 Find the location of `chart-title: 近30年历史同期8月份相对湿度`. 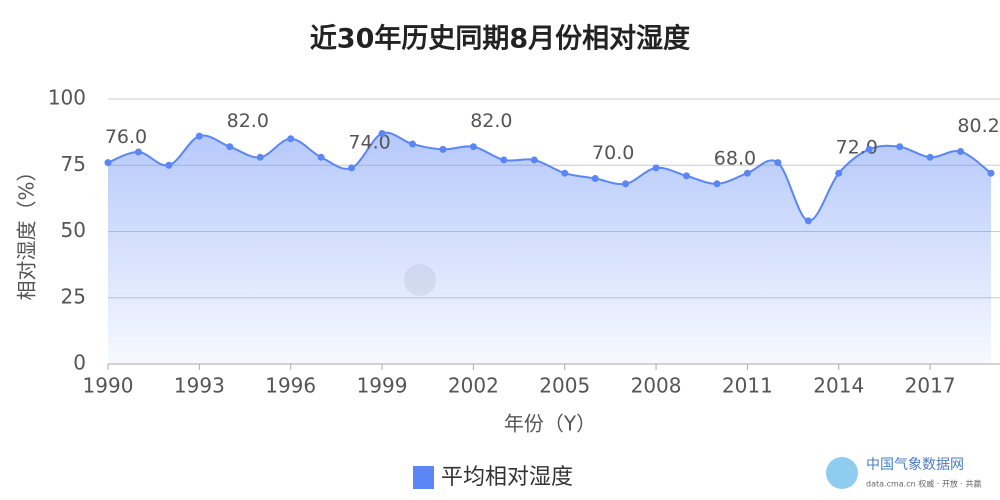

chart-title: 近30年历史同期8月份相对湿度 is located at coordinates (500, 39).